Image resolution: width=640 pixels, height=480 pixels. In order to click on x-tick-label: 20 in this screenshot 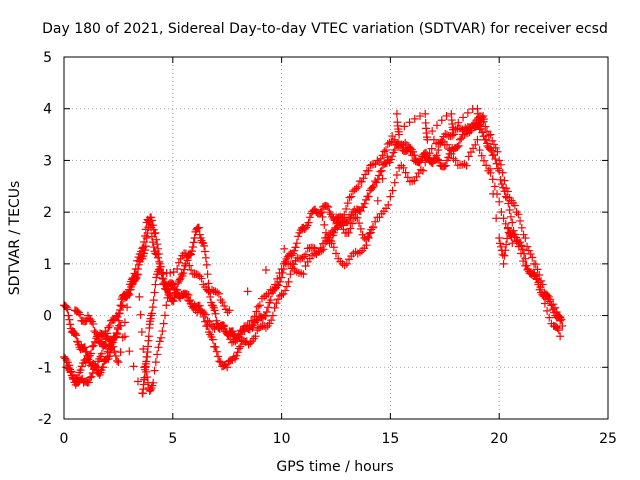, I will do `click(499, 439)`.